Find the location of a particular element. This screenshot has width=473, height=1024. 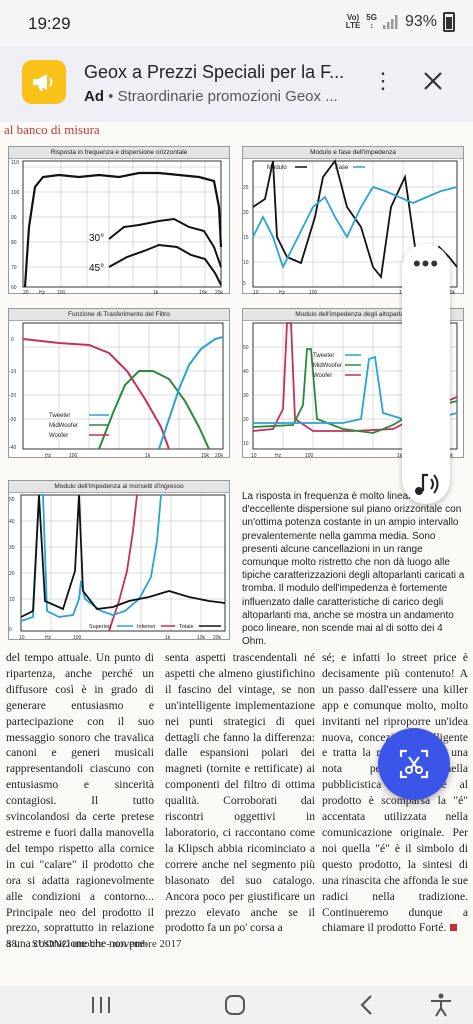

close-icon is located at coordinates (433, 81).